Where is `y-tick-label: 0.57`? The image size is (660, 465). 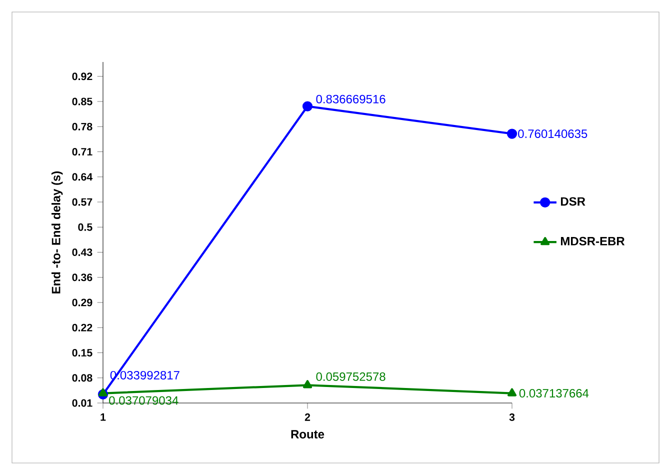 y-tick-label: 0.57 is located at coordinates (82, 202).